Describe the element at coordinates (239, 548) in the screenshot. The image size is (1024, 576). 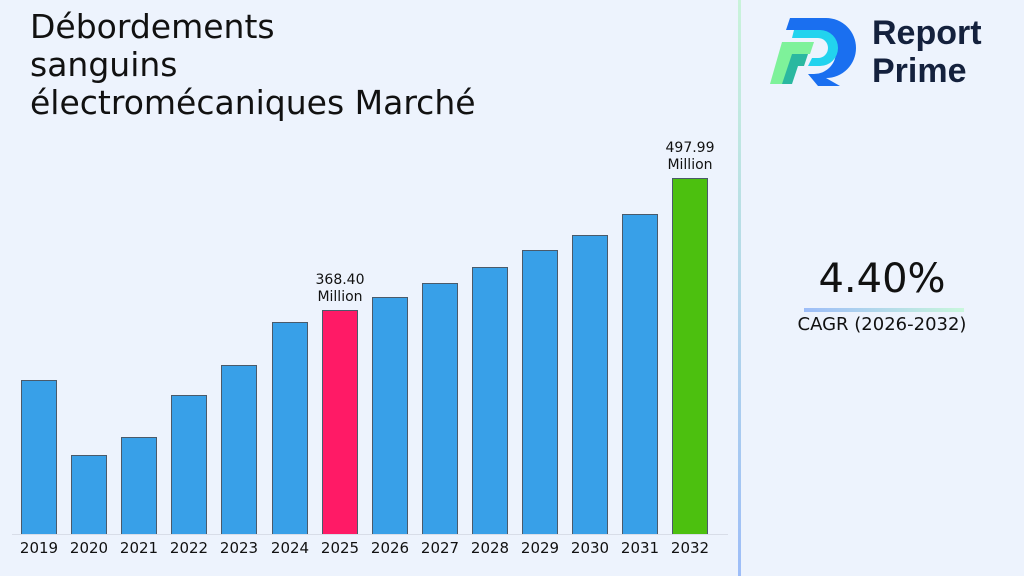
I see `x-tick-label: 2023` at that location.